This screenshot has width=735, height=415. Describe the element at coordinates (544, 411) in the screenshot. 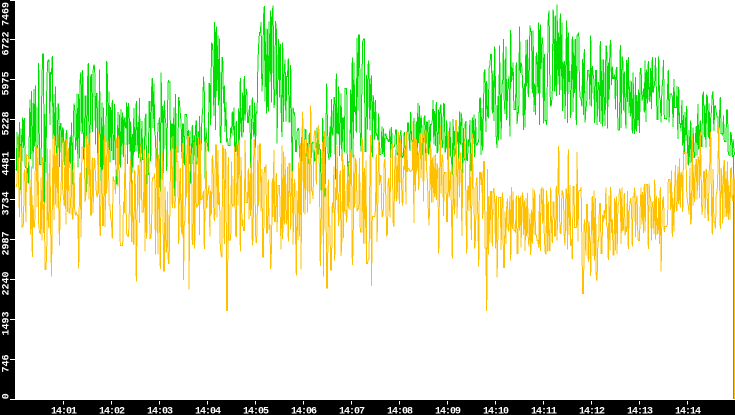

I see `svg-text: 14:11` at that location.